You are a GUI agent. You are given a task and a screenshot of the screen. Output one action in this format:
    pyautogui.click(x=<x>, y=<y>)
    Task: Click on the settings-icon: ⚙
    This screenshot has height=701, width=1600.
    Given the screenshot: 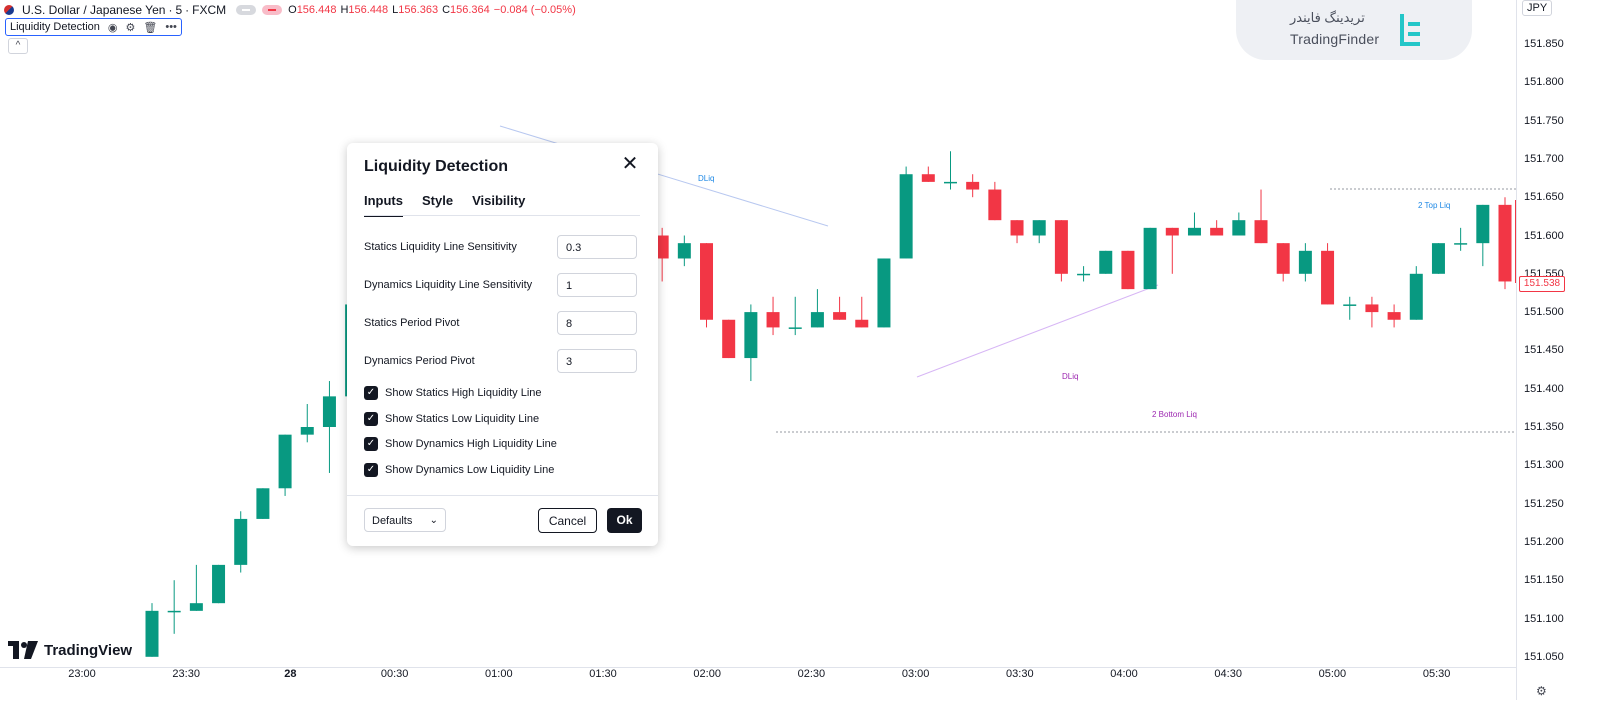 What is the action you would take?
    pyautogui.click(x=130, y=27)
    